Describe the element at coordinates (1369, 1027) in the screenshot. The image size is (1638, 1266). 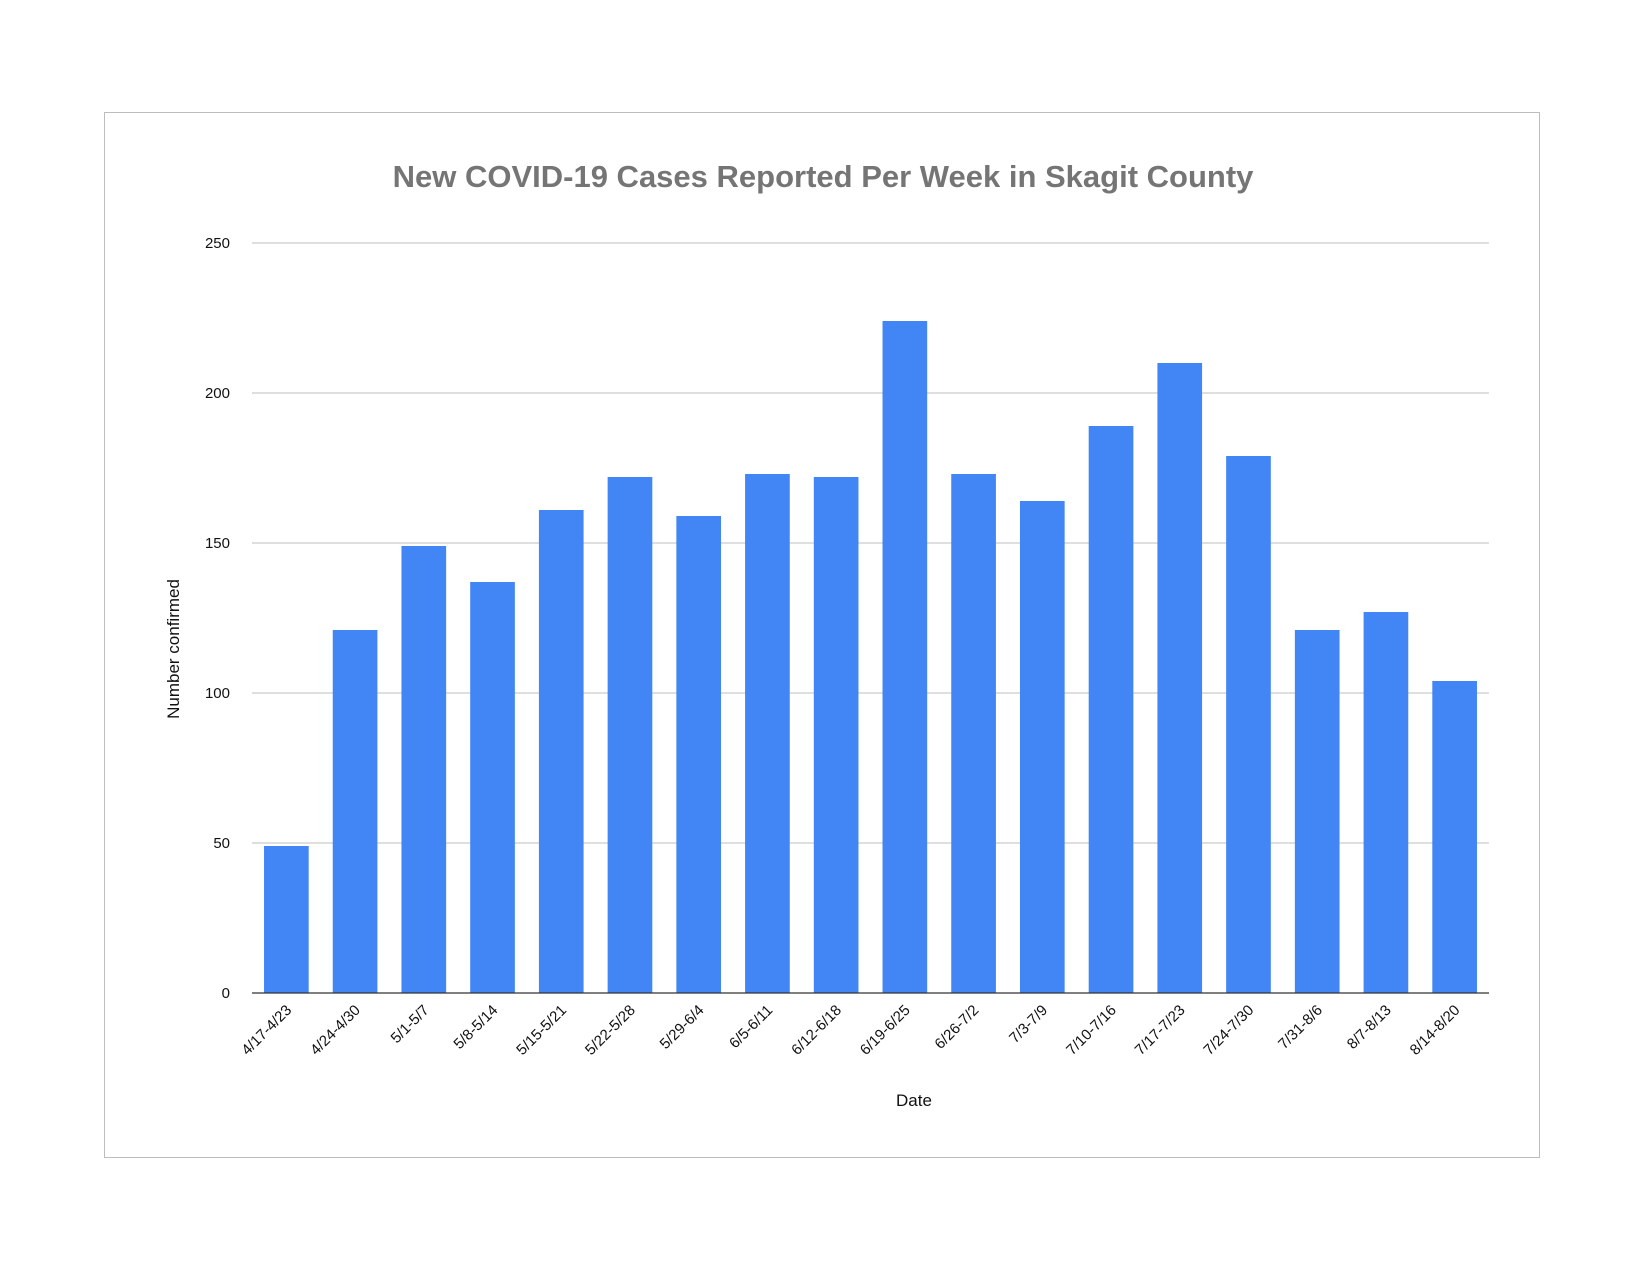
I see `x-tick-label: 8/7-8/13` at that location.